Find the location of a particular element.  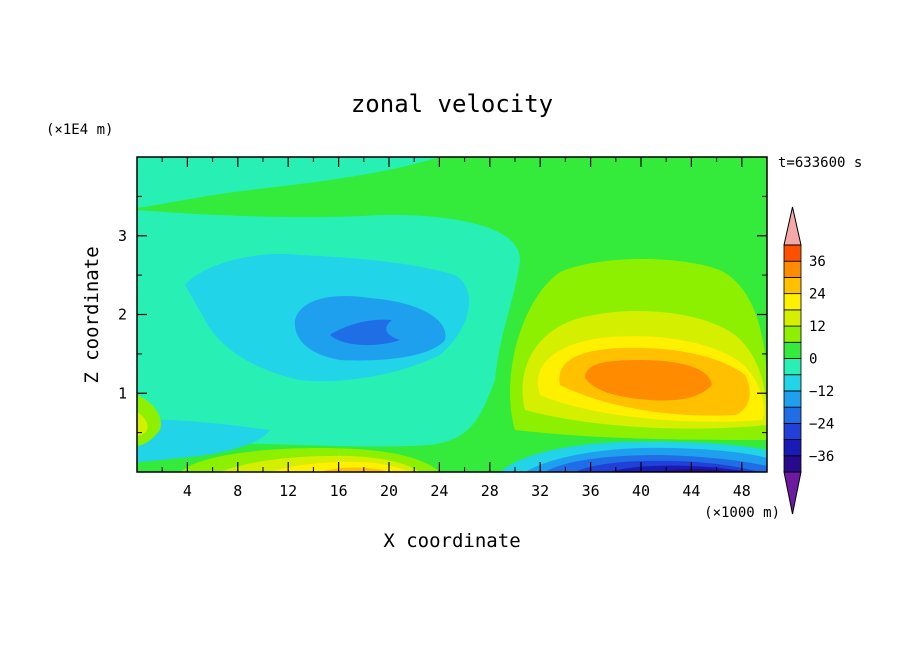

x-axis-label: X coordinate is located at coordinates (451, 541).